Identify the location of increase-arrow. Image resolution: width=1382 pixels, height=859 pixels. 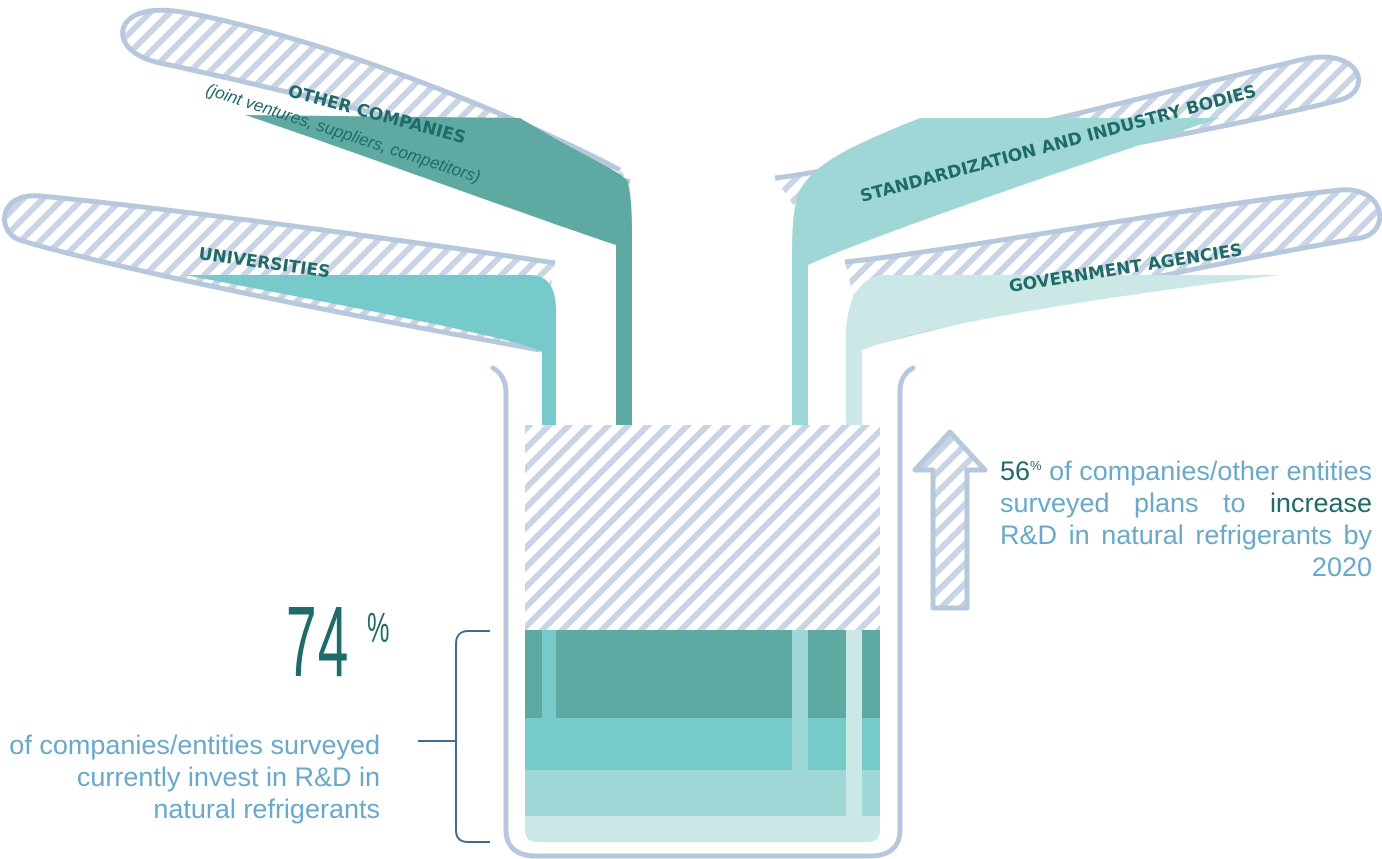
(950, 520).